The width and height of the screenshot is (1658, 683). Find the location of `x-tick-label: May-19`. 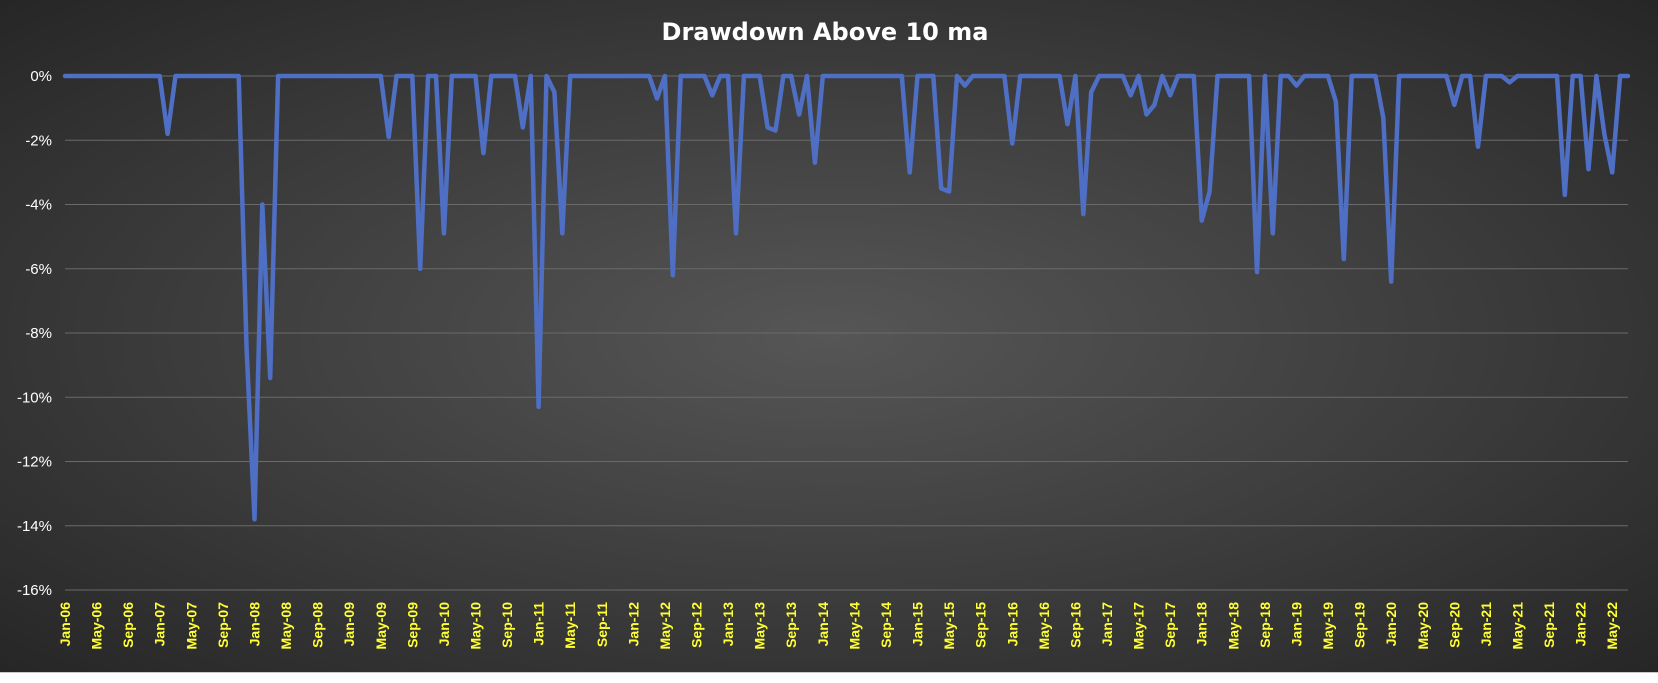

x-tick-label: May-19 is located at coordinates (1328, 626).